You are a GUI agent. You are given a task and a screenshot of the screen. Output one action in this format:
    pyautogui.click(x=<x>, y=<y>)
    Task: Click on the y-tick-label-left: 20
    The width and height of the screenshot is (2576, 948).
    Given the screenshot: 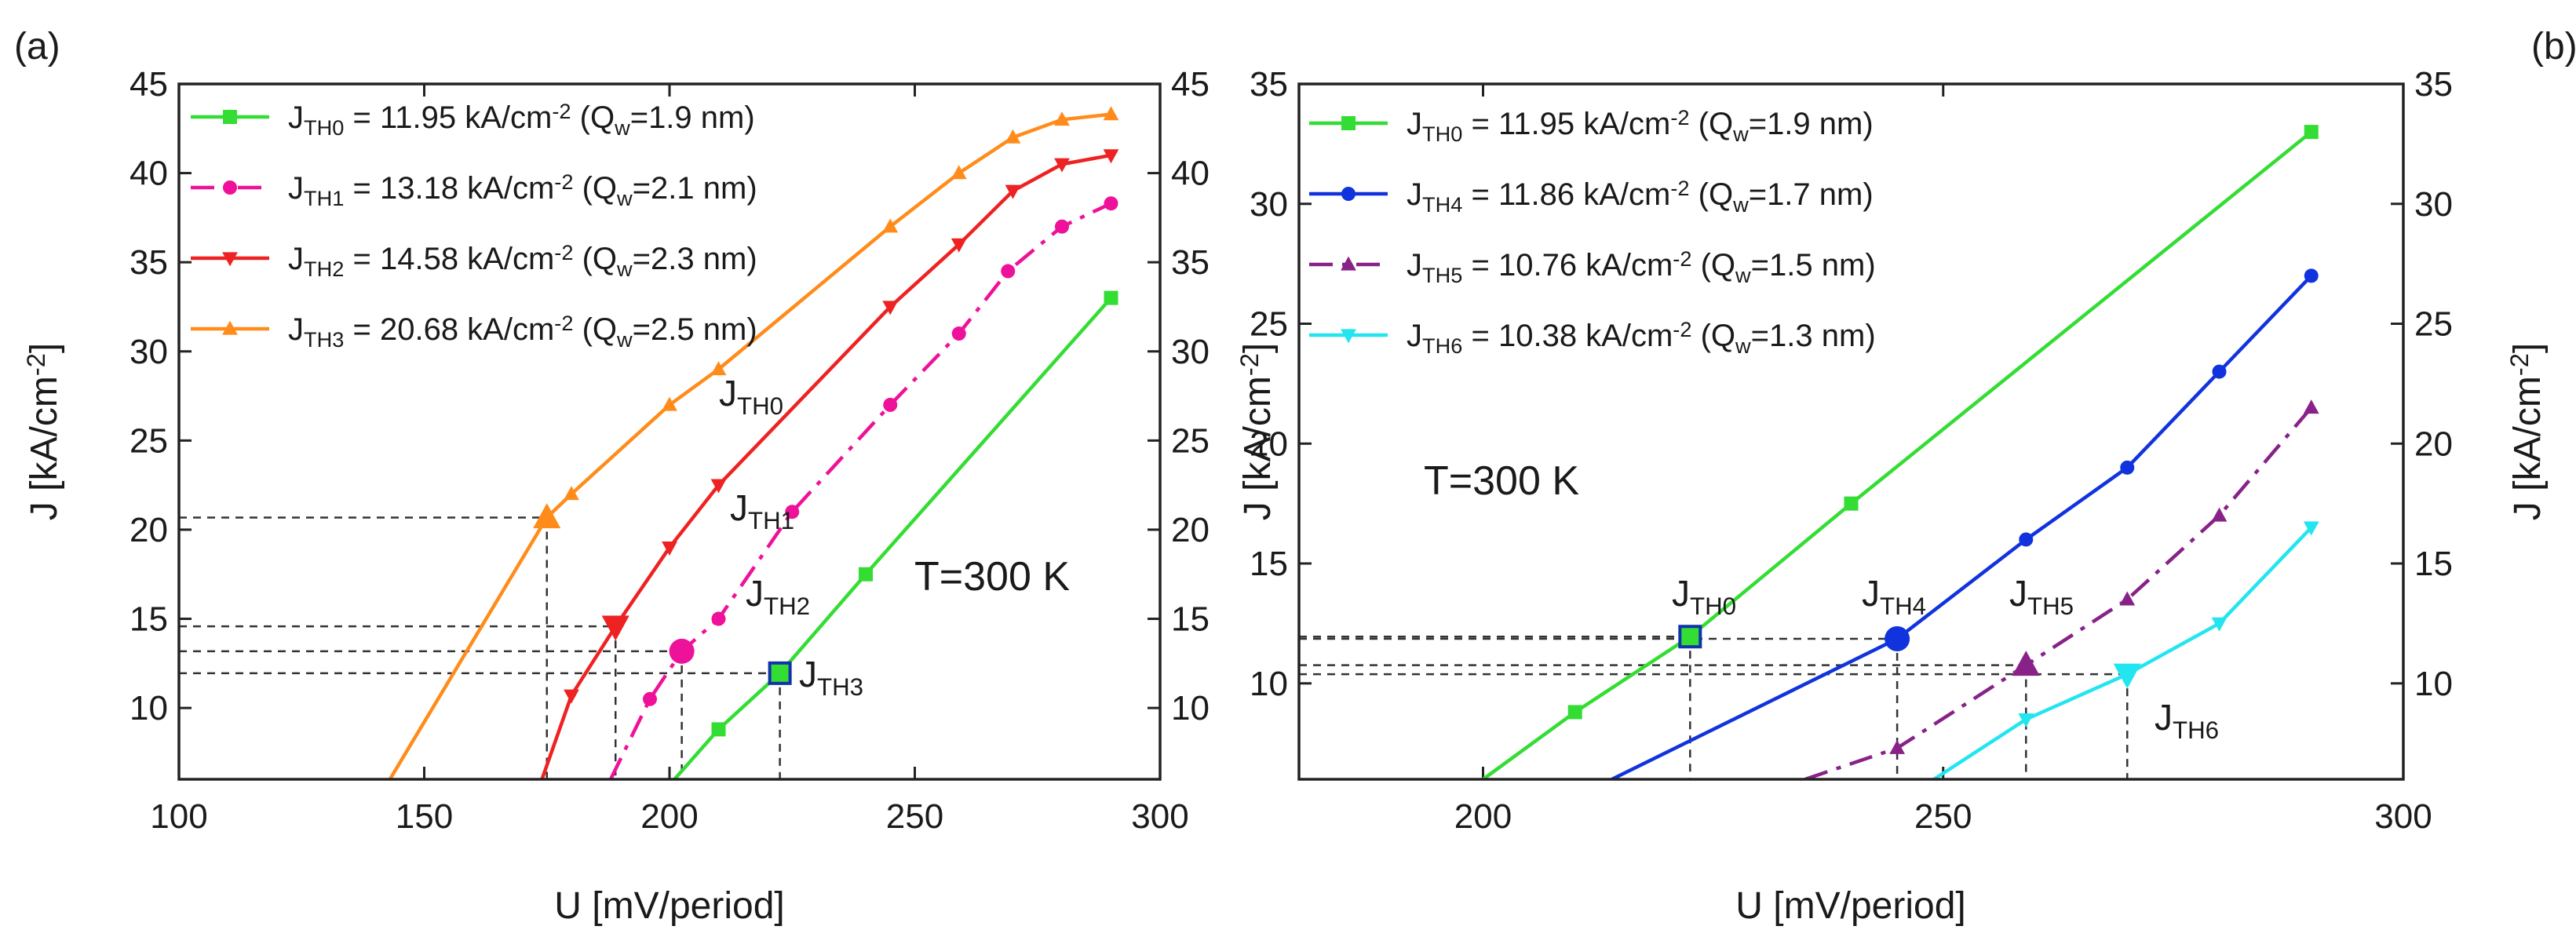 What is the action you would take?
    pyautogui.click(x=149, y=530)
    